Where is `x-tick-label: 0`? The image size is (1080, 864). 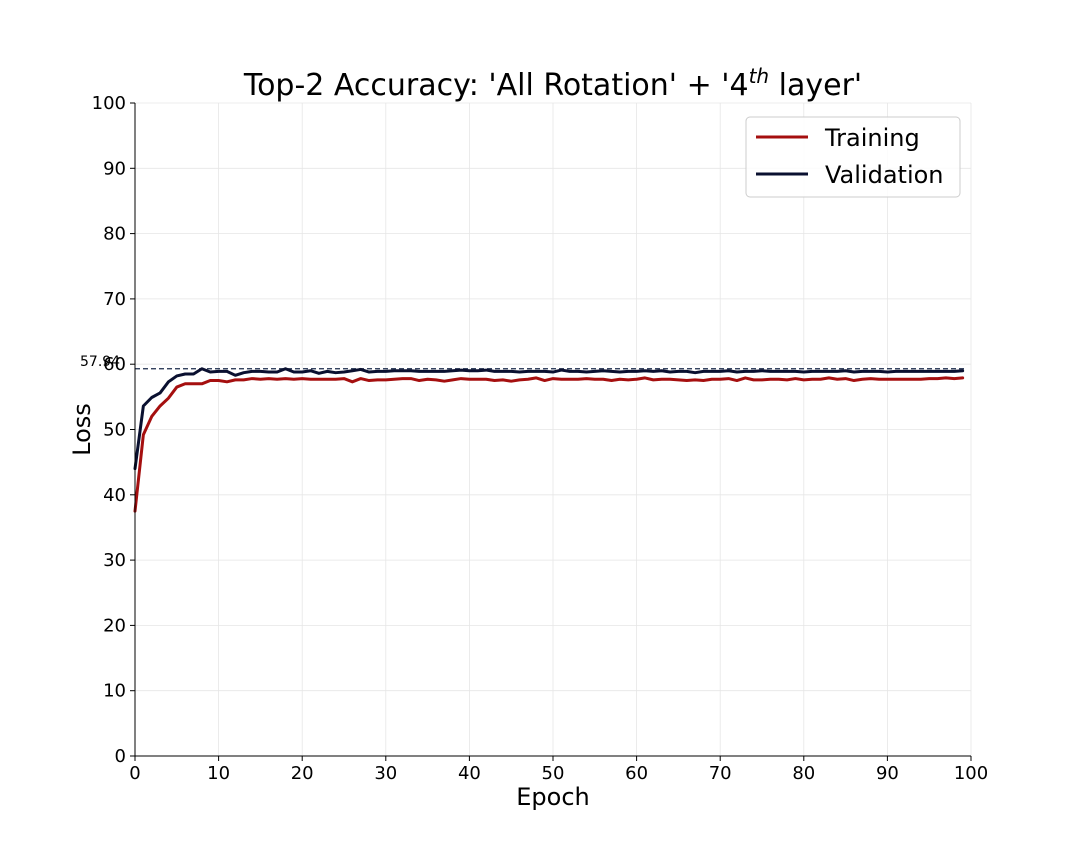 x-tick-label: 0 is located at coordinates (134, 773).